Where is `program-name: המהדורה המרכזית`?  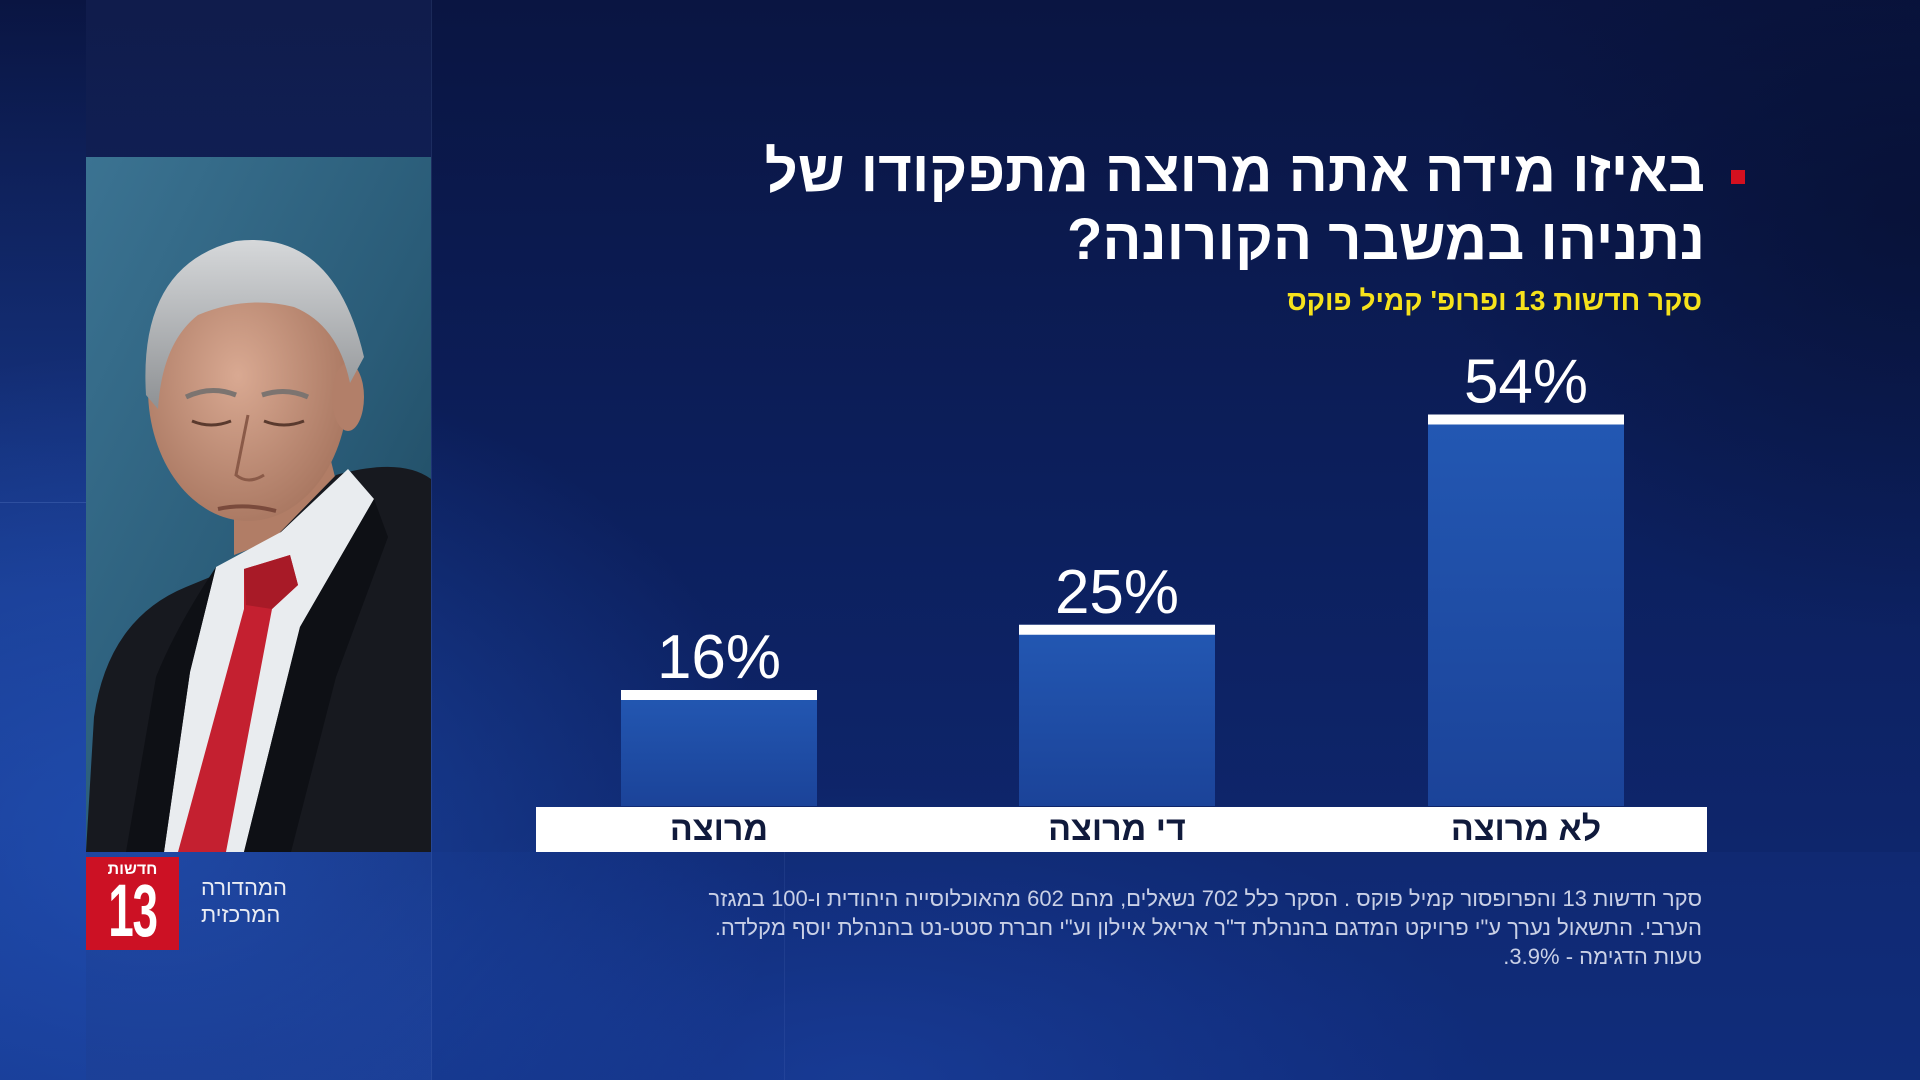 program-name: המהדורה המרכזית is located at coordinates (271, 901).